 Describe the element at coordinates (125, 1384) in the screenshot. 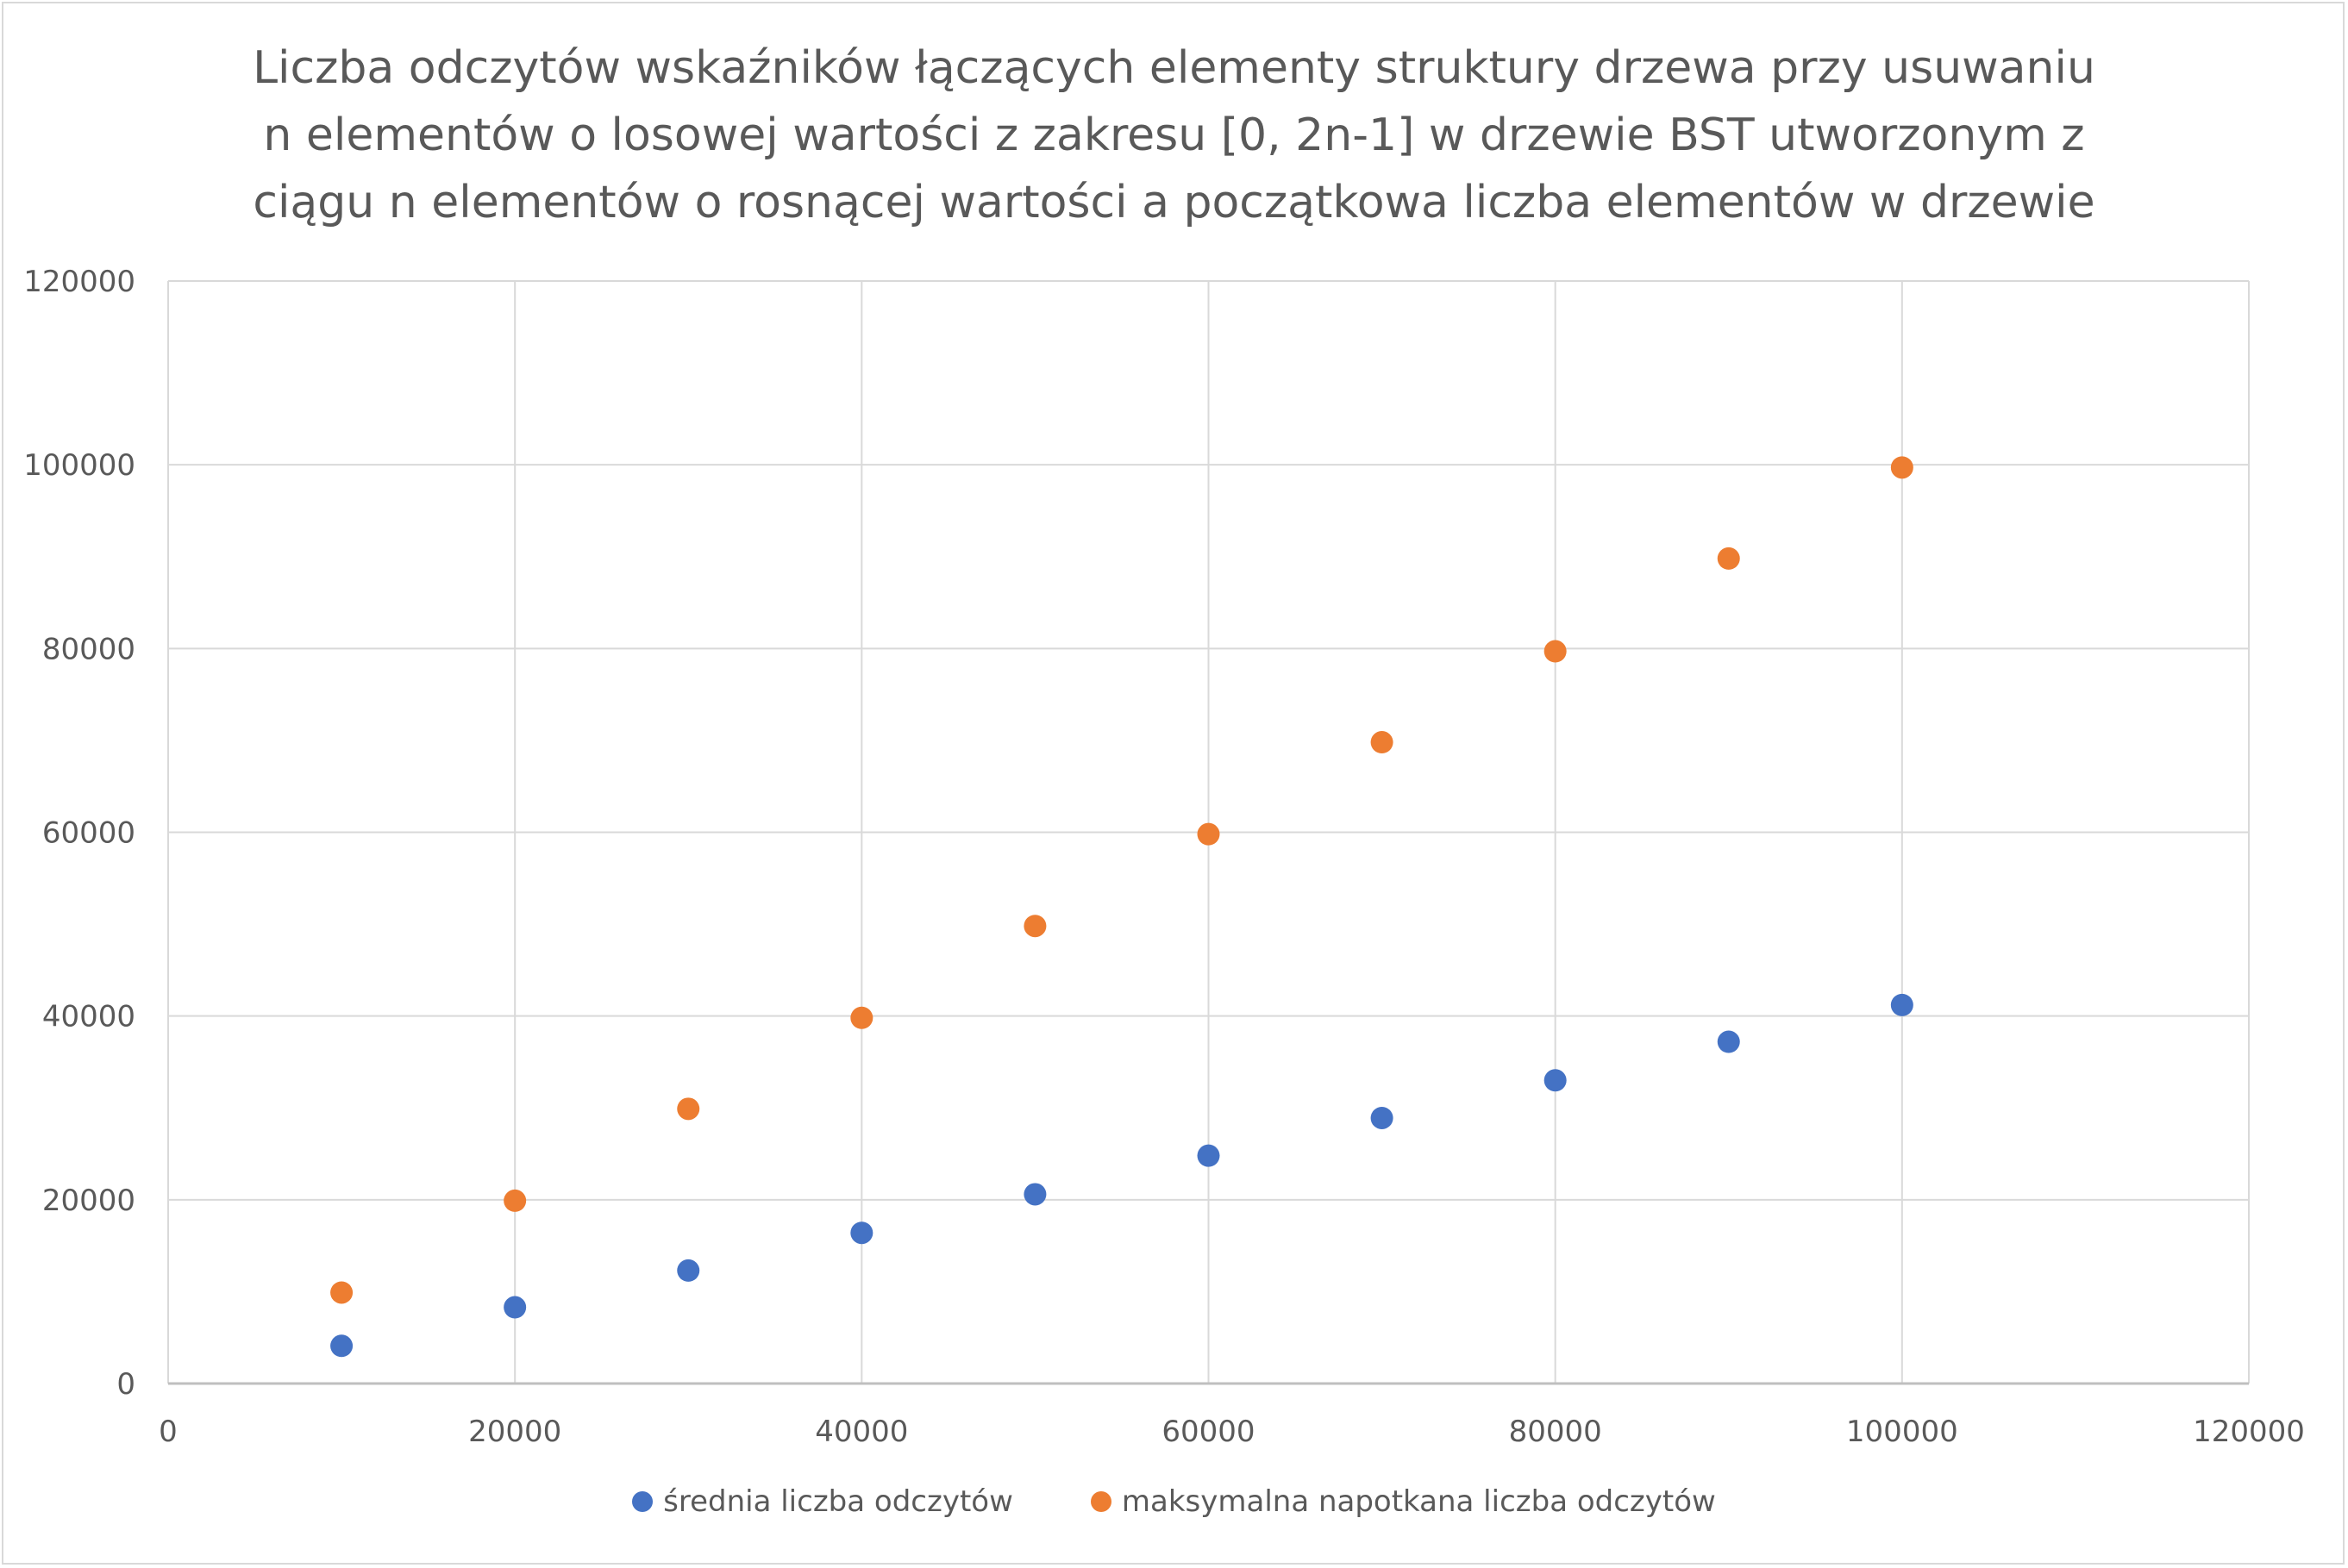

I see `y-tick-label: 0` at that location.